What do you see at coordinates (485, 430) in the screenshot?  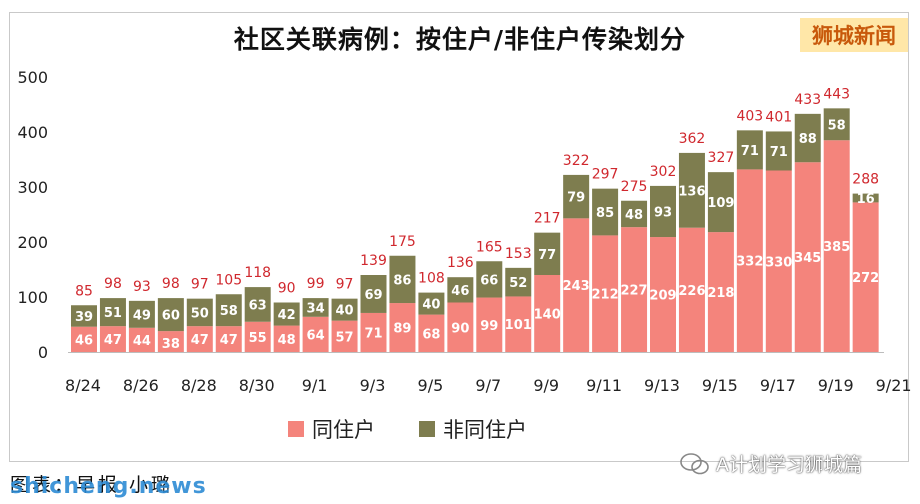 I see `legend-label-non-household: 非同住户` at bounding box center [485, 430].